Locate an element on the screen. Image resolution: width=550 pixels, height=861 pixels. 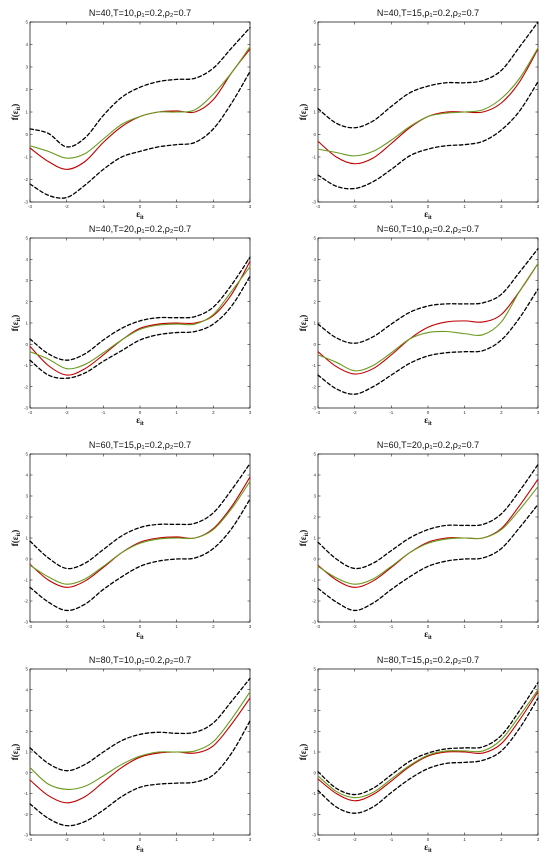
panel-title: N=60,T=15,ρ₁=0.2,ρ₂=0.7 is located at coordinates (140, 445).